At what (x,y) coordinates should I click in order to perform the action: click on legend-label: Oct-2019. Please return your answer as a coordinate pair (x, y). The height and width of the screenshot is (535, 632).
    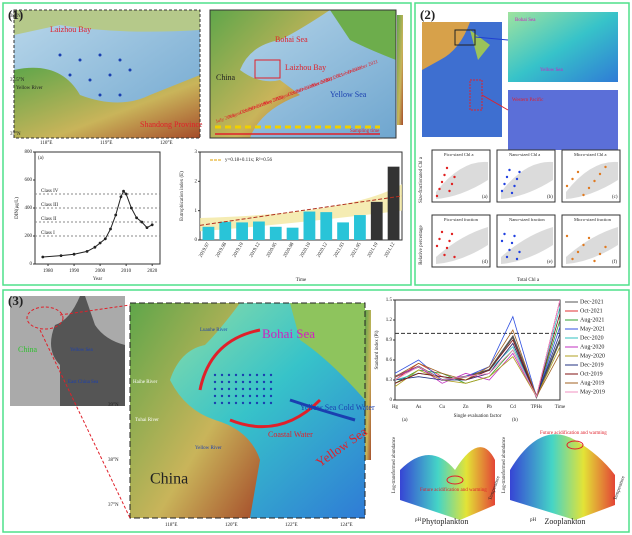
    Looking at the image, I should click on (591, 374).